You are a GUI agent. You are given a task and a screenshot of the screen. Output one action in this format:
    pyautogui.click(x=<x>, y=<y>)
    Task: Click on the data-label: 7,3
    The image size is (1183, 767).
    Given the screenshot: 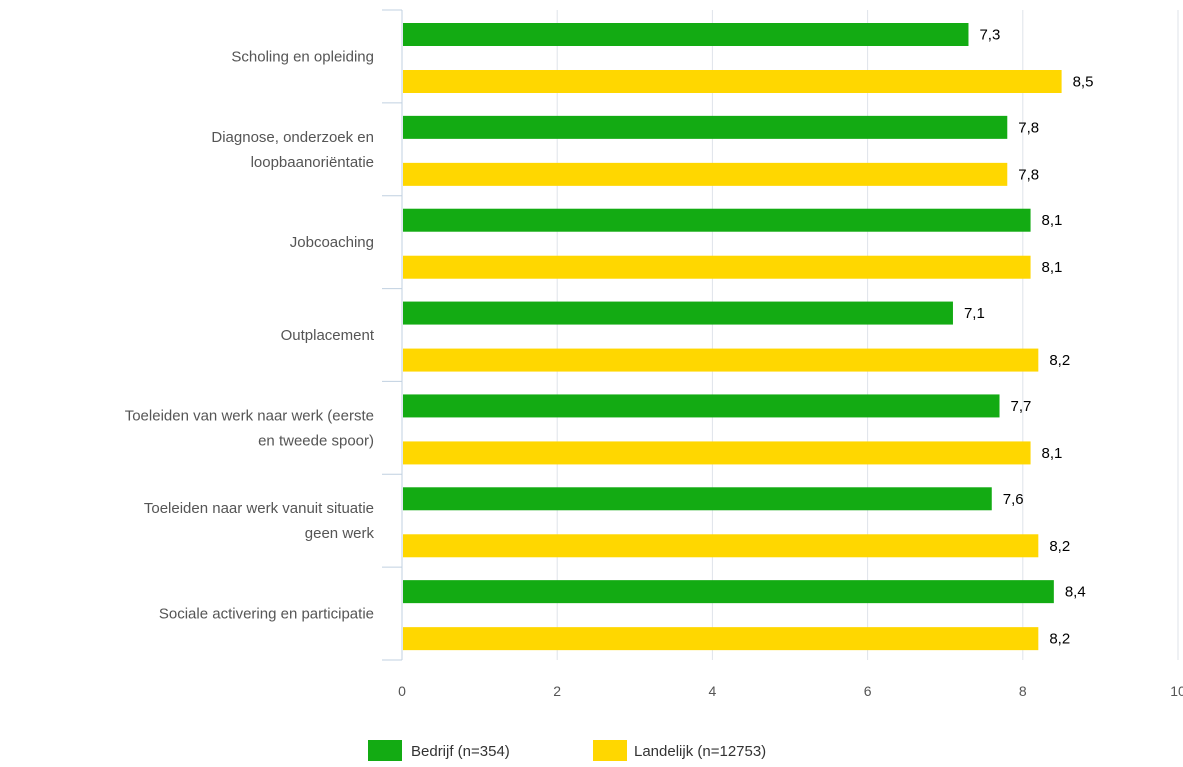 What is the action you would take?
    pyautogui.click(x=989, y=35)
    